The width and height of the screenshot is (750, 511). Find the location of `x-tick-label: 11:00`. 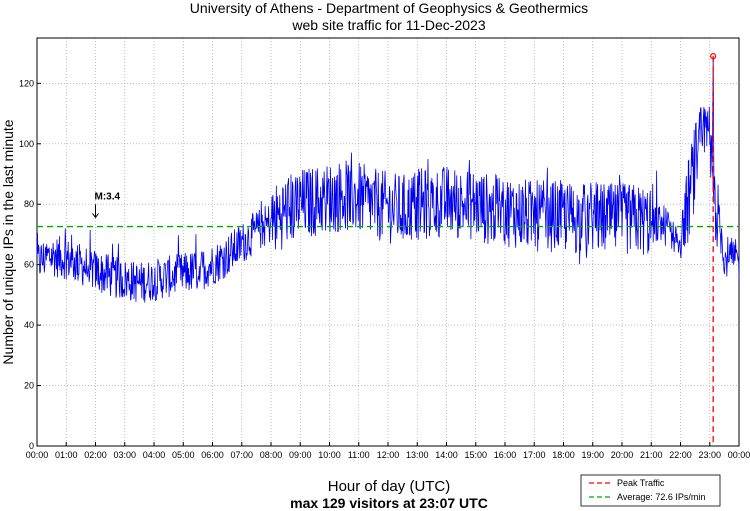

x-tick-label: 11:00 is located at coordinates (359, 455).